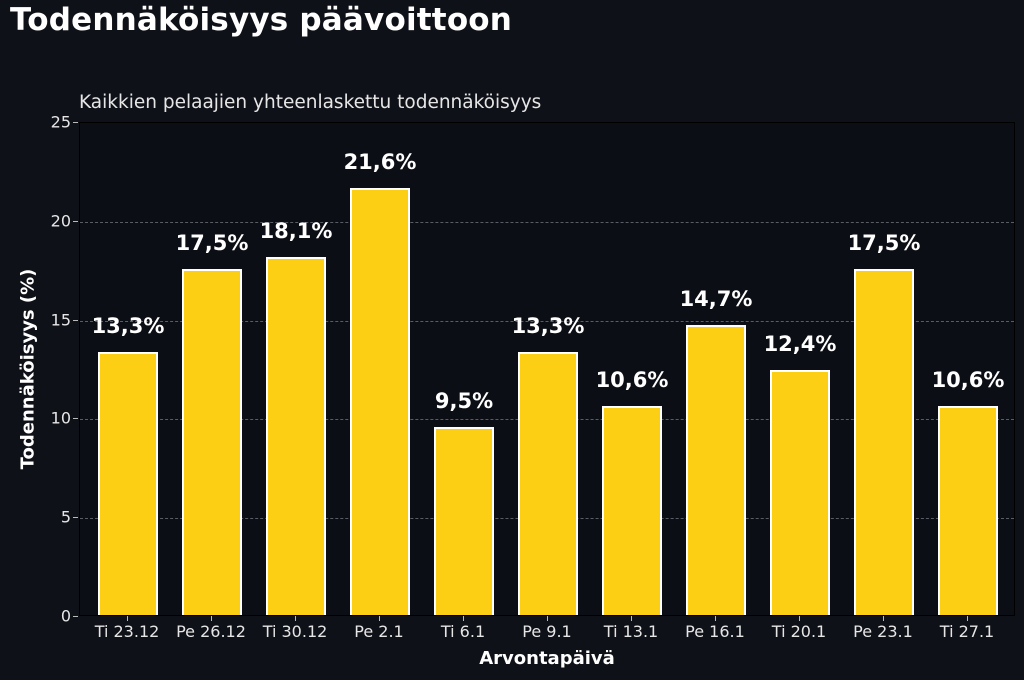 This screenshot has width=1024, height=680. I want to click on x-tick-label: Ti 30.12, so click(295, 631).